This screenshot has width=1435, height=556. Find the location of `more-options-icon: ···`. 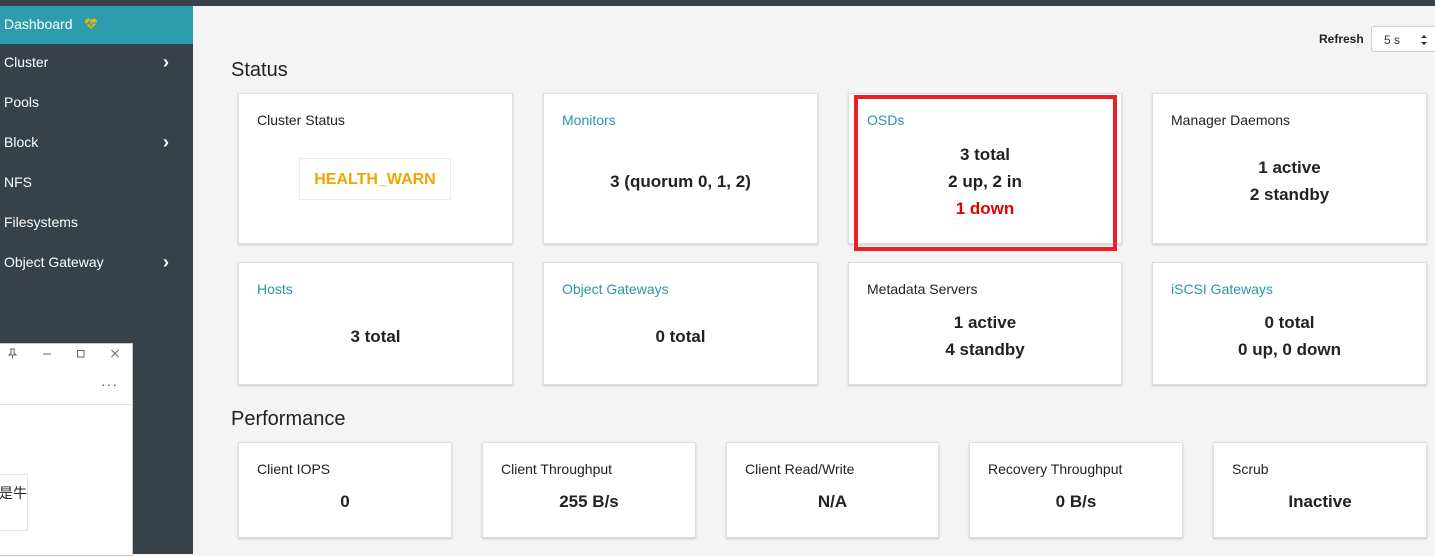

more-options-icon: ··· is located at coordinates (109, 384).